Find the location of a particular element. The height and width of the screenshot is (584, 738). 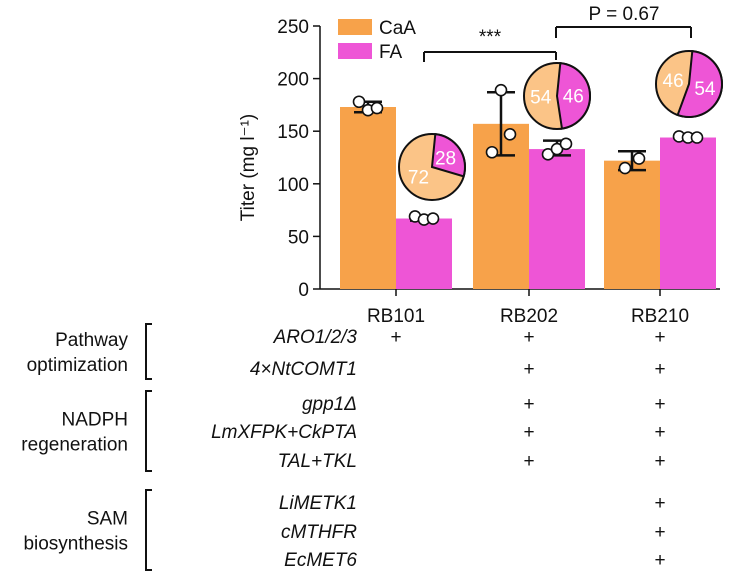

bar-caa-rb101 is located at coordinates (368, 198).